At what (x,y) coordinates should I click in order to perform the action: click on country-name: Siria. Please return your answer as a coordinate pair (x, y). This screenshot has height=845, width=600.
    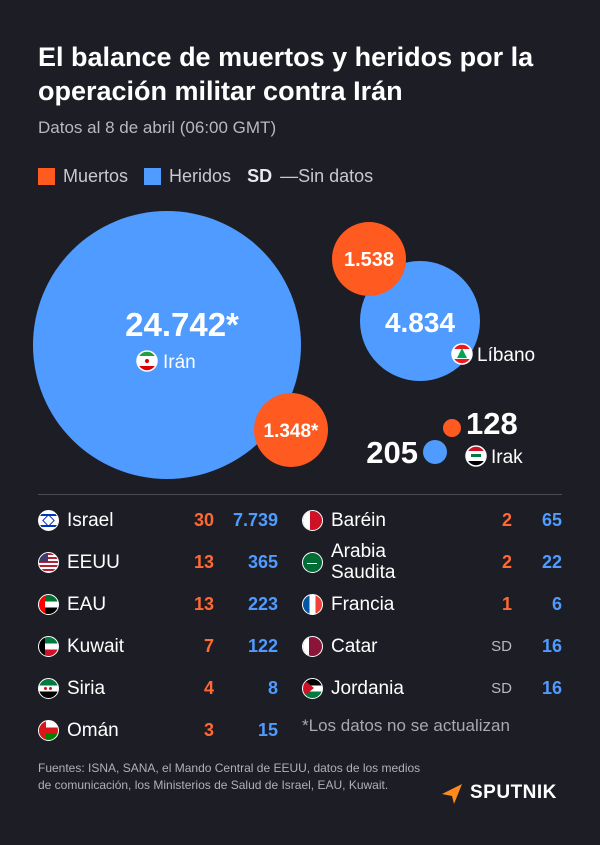
    Looking at the image, I should click on (86, 688).